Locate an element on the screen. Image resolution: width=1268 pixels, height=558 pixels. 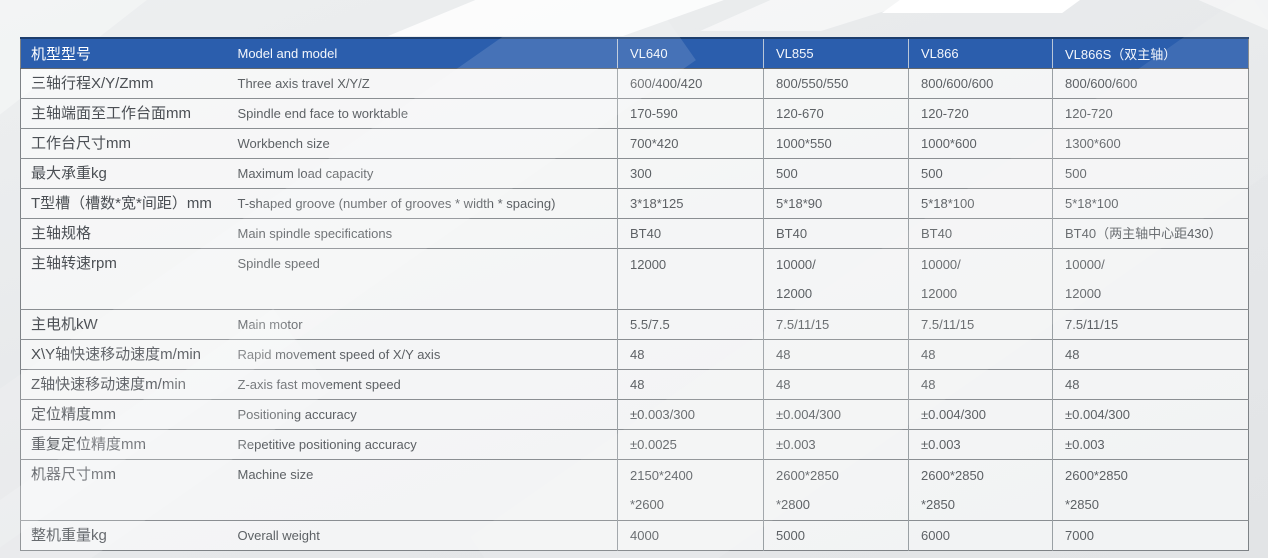
cell-vl855: BT40 is located at coordinates (836, 232).